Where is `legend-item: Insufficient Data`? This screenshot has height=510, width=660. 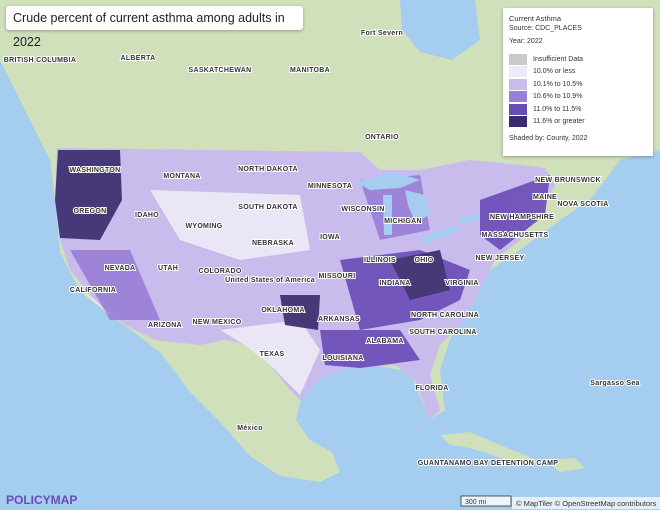
legend-item: Insufficient Data is located at coordinates (578, 59).